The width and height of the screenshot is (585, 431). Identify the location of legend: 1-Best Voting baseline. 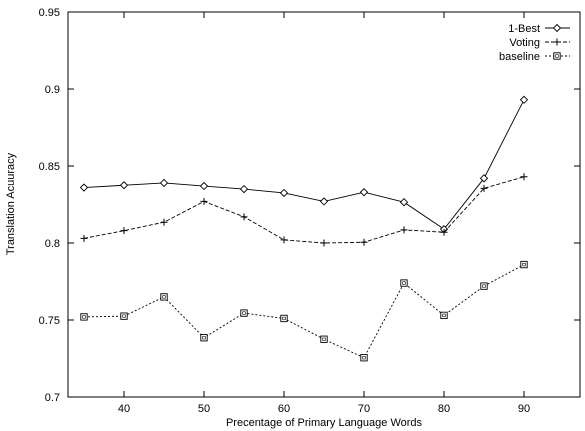
(534, 43).